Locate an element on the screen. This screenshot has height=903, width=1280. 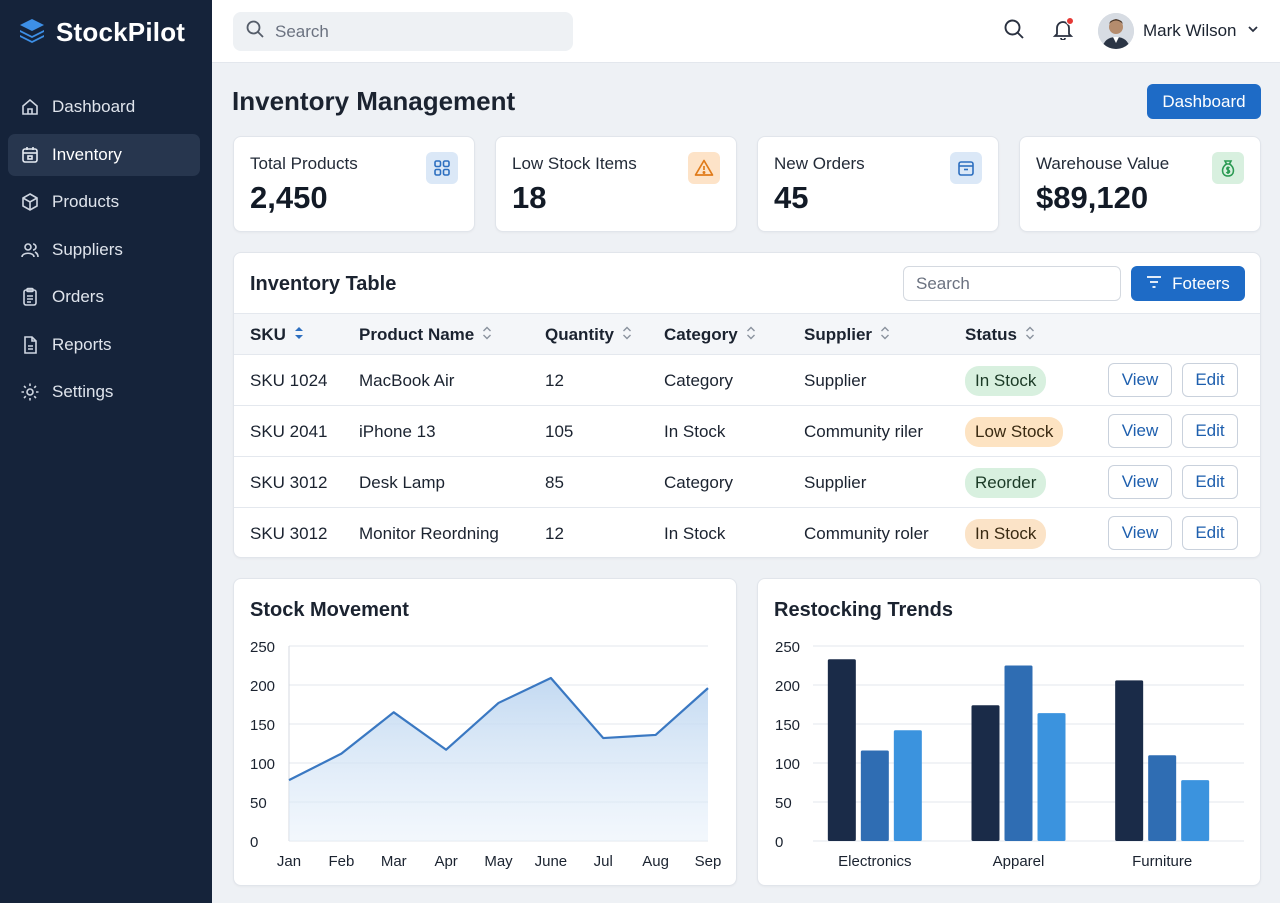
stat-label: Low Stock Items is located at coordinates (574, 163).